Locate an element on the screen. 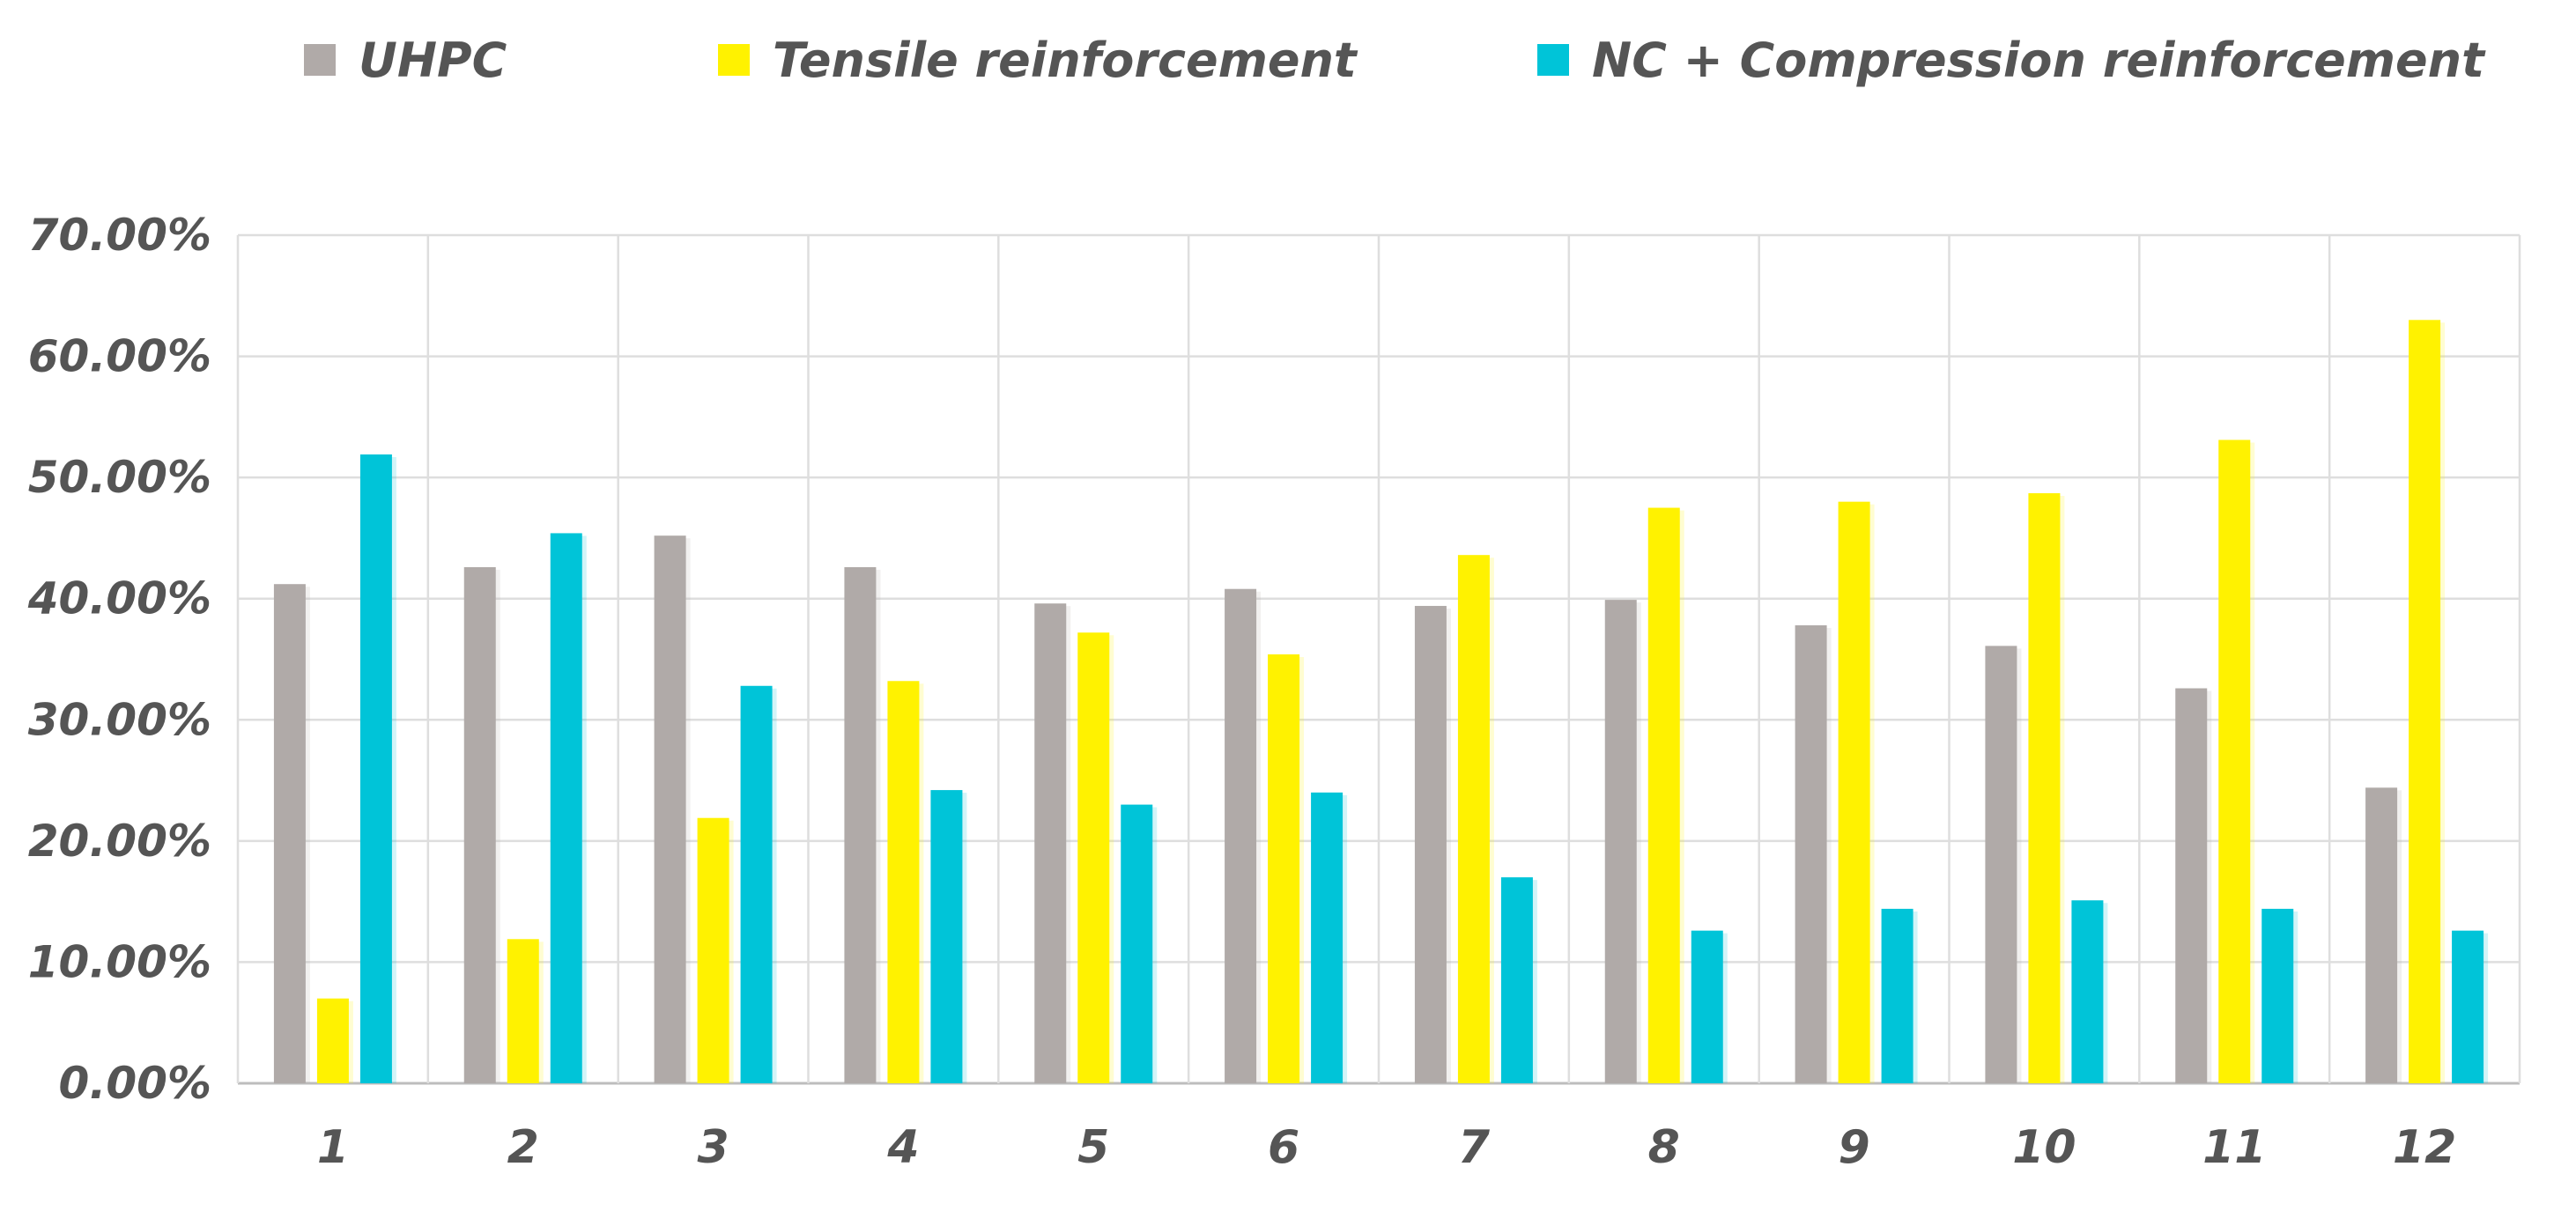  legend-label: UHPC is located at coordinates (433, 61).